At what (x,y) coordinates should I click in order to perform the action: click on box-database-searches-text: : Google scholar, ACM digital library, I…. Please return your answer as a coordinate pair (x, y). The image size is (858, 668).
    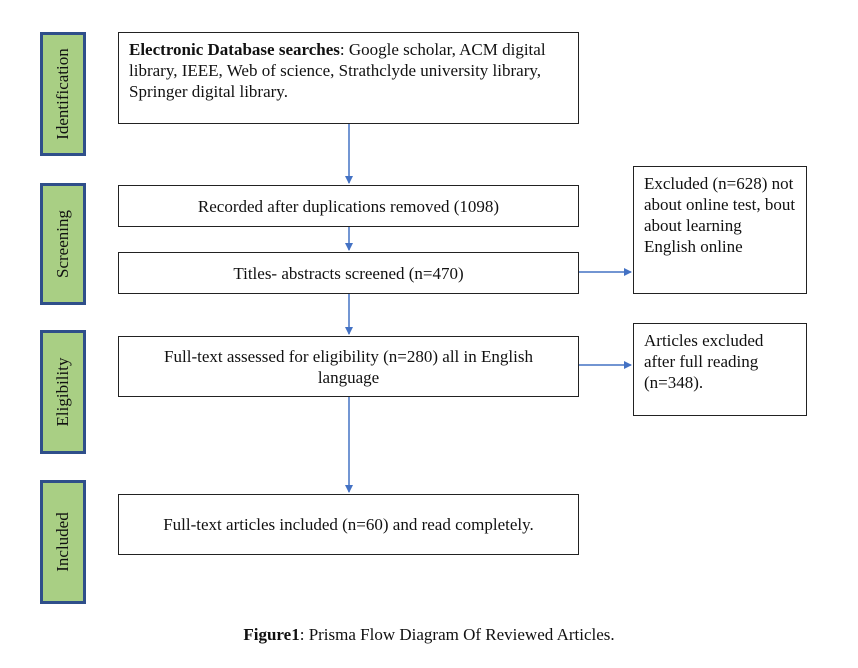
    Looking at the image, I should click on (337, 70).